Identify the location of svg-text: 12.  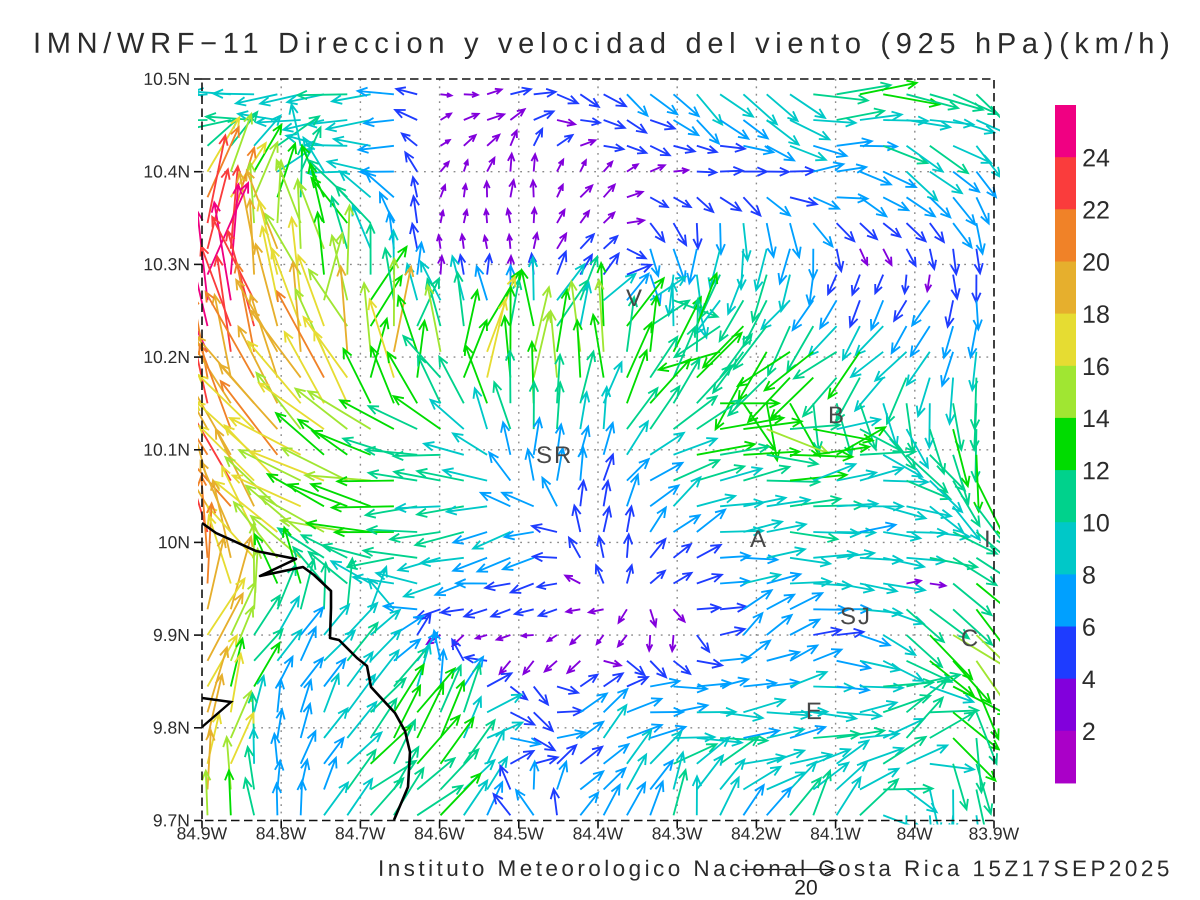
(1096, 471).